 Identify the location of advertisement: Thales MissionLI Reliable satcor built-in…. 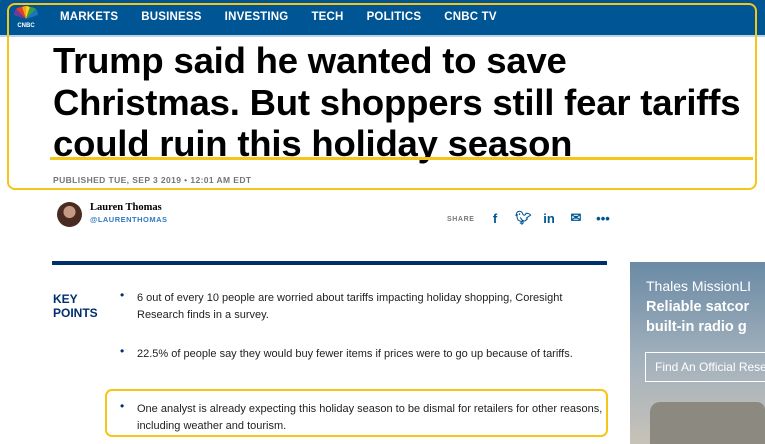
(697, 353).